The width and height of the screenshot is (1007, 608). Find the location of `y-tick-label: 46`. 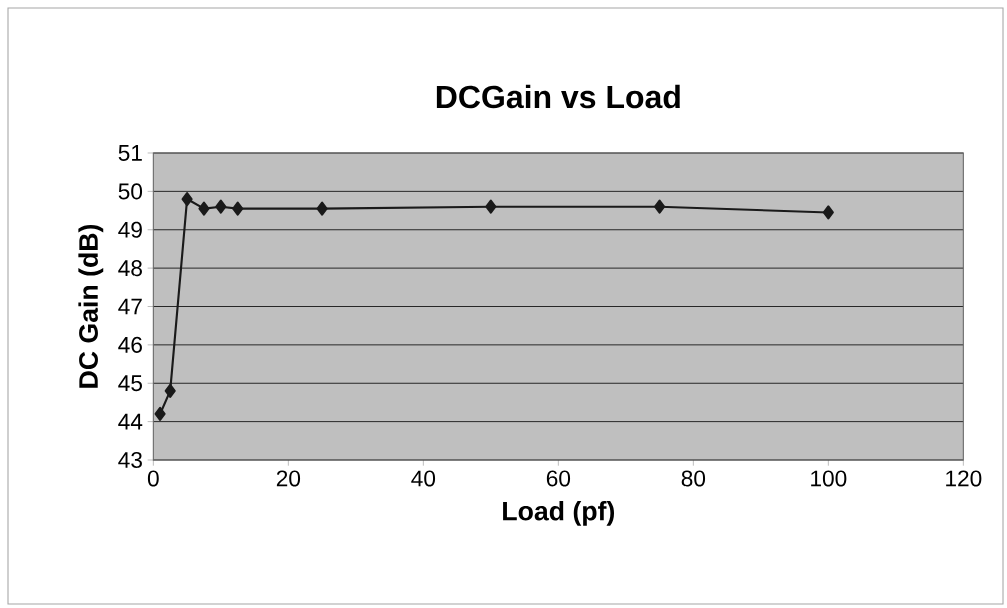

y-tick-label: 46 is located at coordinates (130, 344).